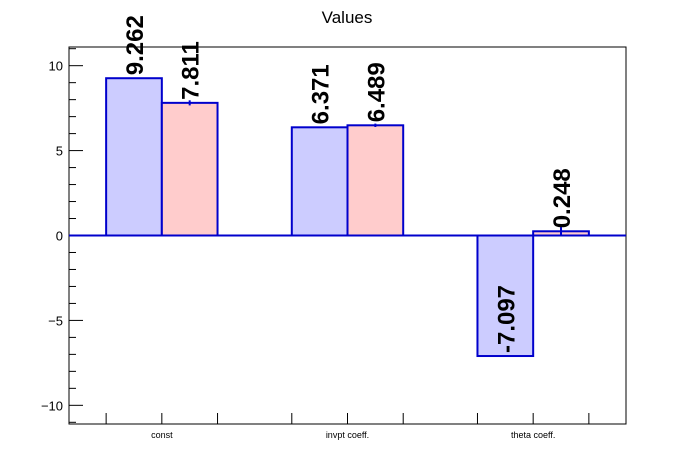  I want to click on data-label: 7.811, so click(191, 70).